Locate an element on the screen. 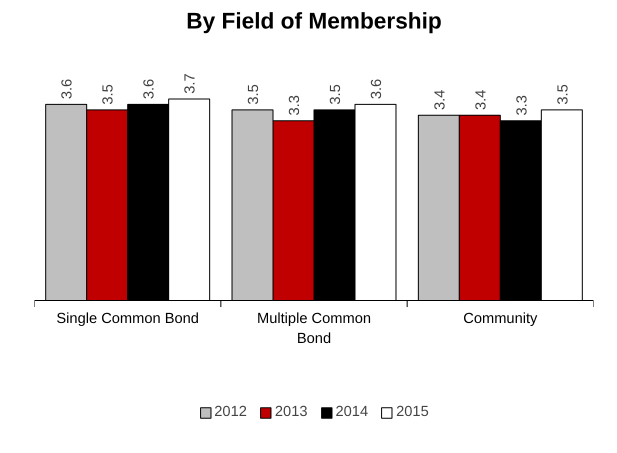 Image resolution: width=617 pixels, height=453 pixels. legend-label: 2014 is located at coordinates (352, 412).